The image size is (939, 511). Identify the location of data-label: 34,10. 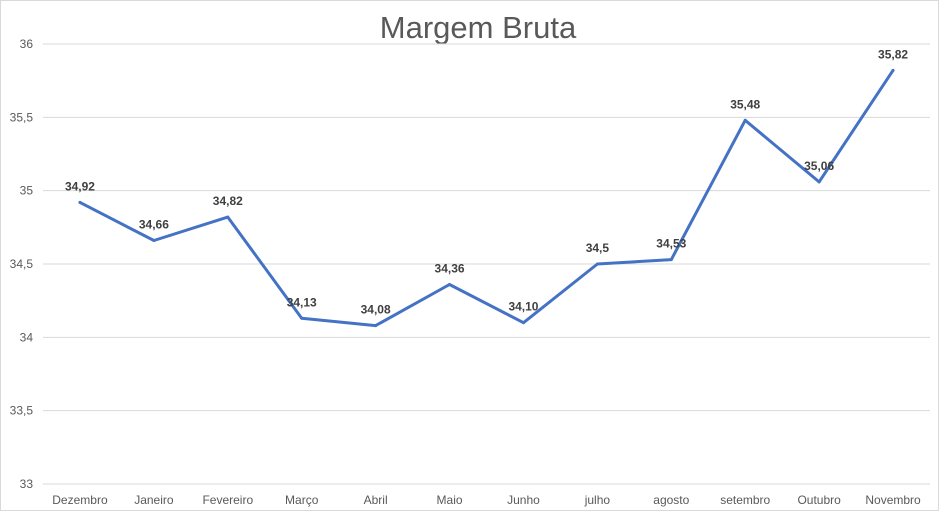
(523, 307).